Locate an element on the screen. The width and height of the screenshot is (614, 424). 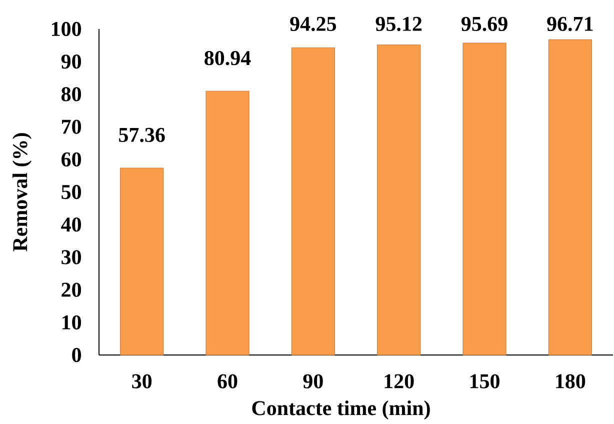
y-tick-label: 50 is located at coordinates (72, 192).